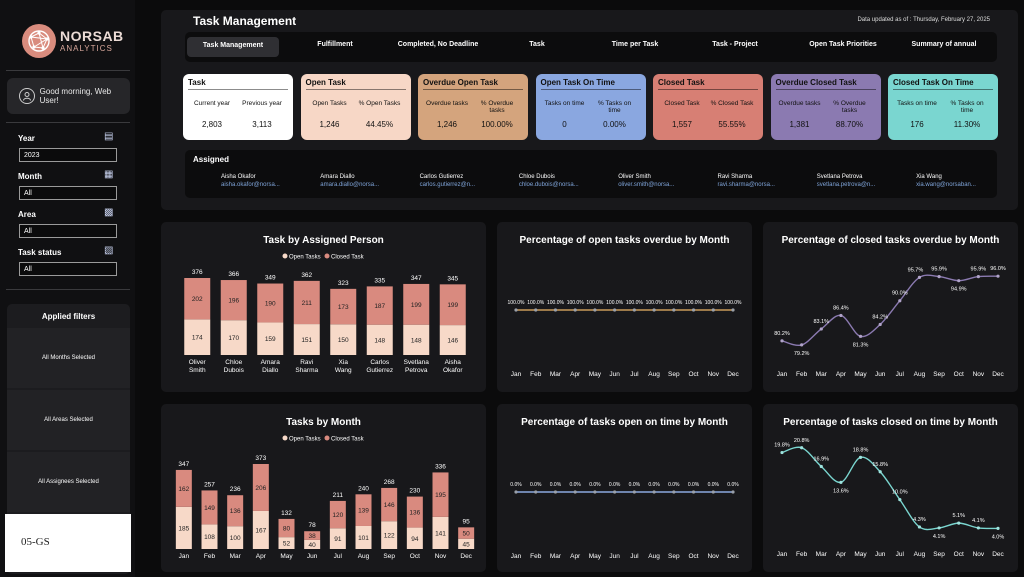 The height and width of the screenshot is (577, 1024). What do you see at coordinates (212, 103) in the screenshot?
I see `kpi-label: Current year` at bounding box center [212, 103].